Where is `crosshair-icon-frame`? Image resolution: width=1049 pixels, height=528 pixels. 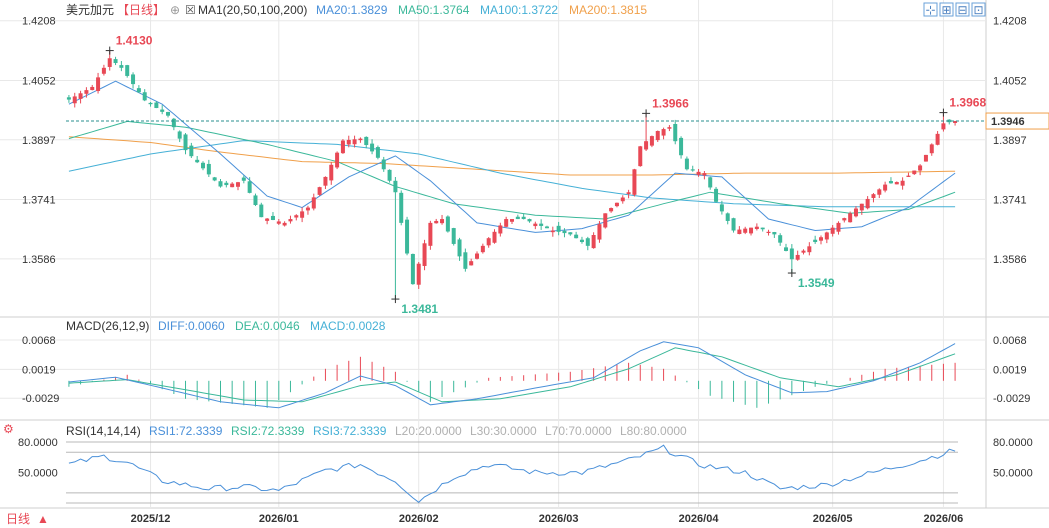 crosshair-icon-frame is located at coordinates (930, 9).